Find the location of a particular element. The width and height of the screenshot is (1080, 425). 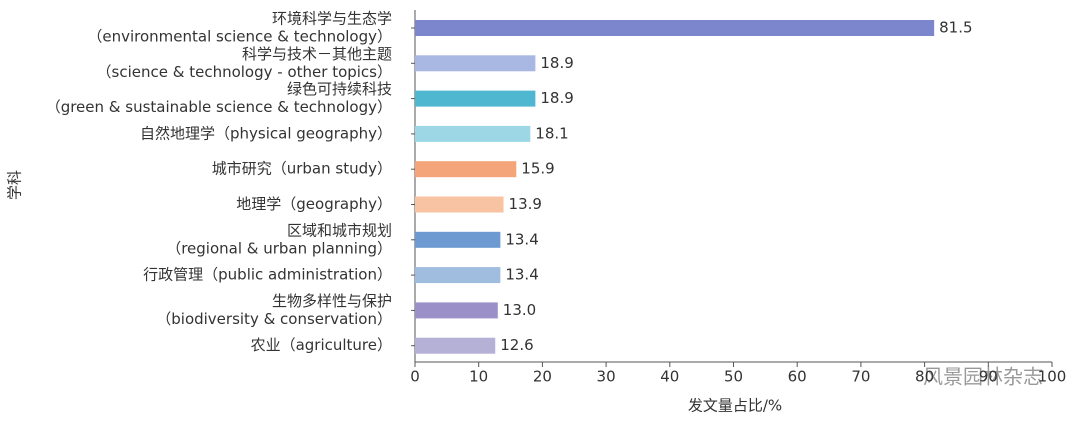

y-tick-label: 城市研究（urban study） is located at coordinates (302, 169).